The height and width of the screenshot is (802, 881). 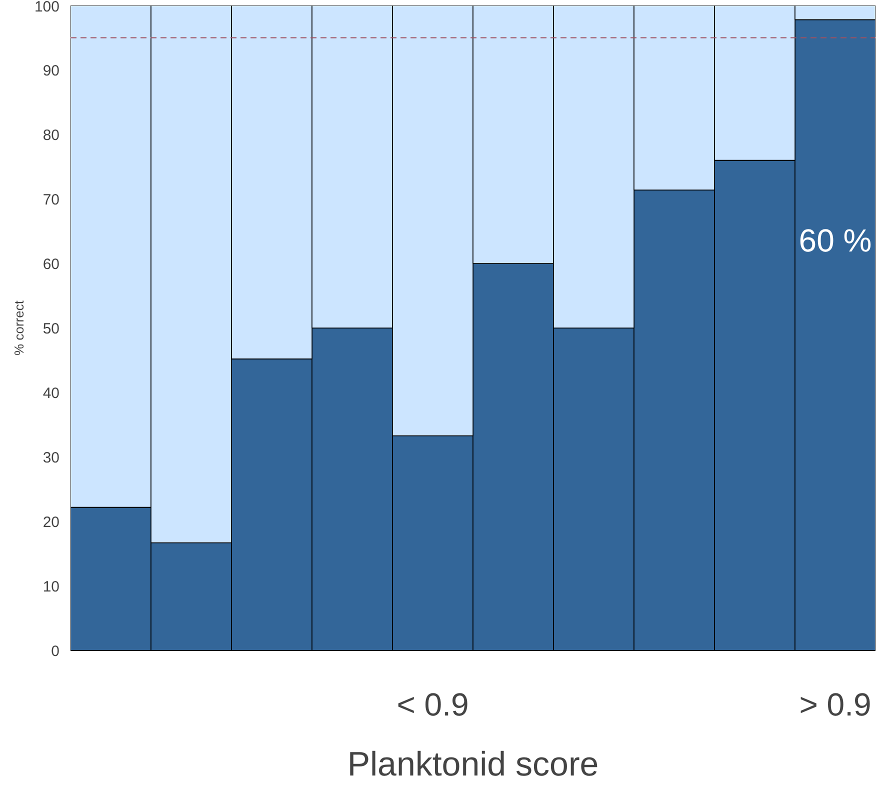 I want to click on y-tick-label: 40, so click(x=51, y=393).